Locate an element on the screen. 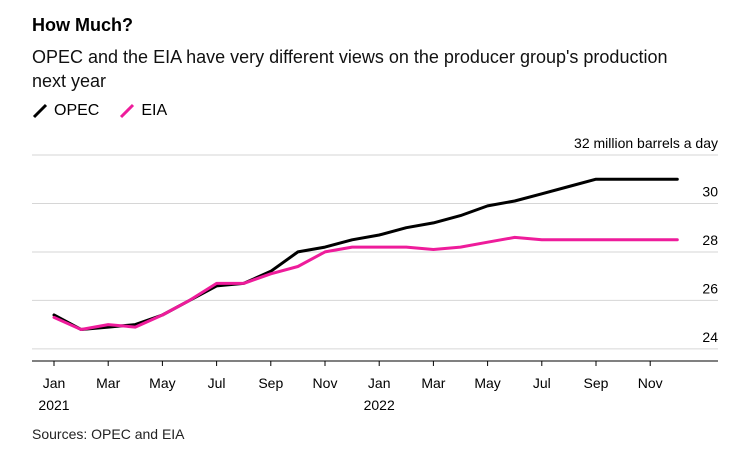 Image resolution: width=750 pixels, height=458 pixels. legend-swatch-eia is located at coordinates (127, 111).